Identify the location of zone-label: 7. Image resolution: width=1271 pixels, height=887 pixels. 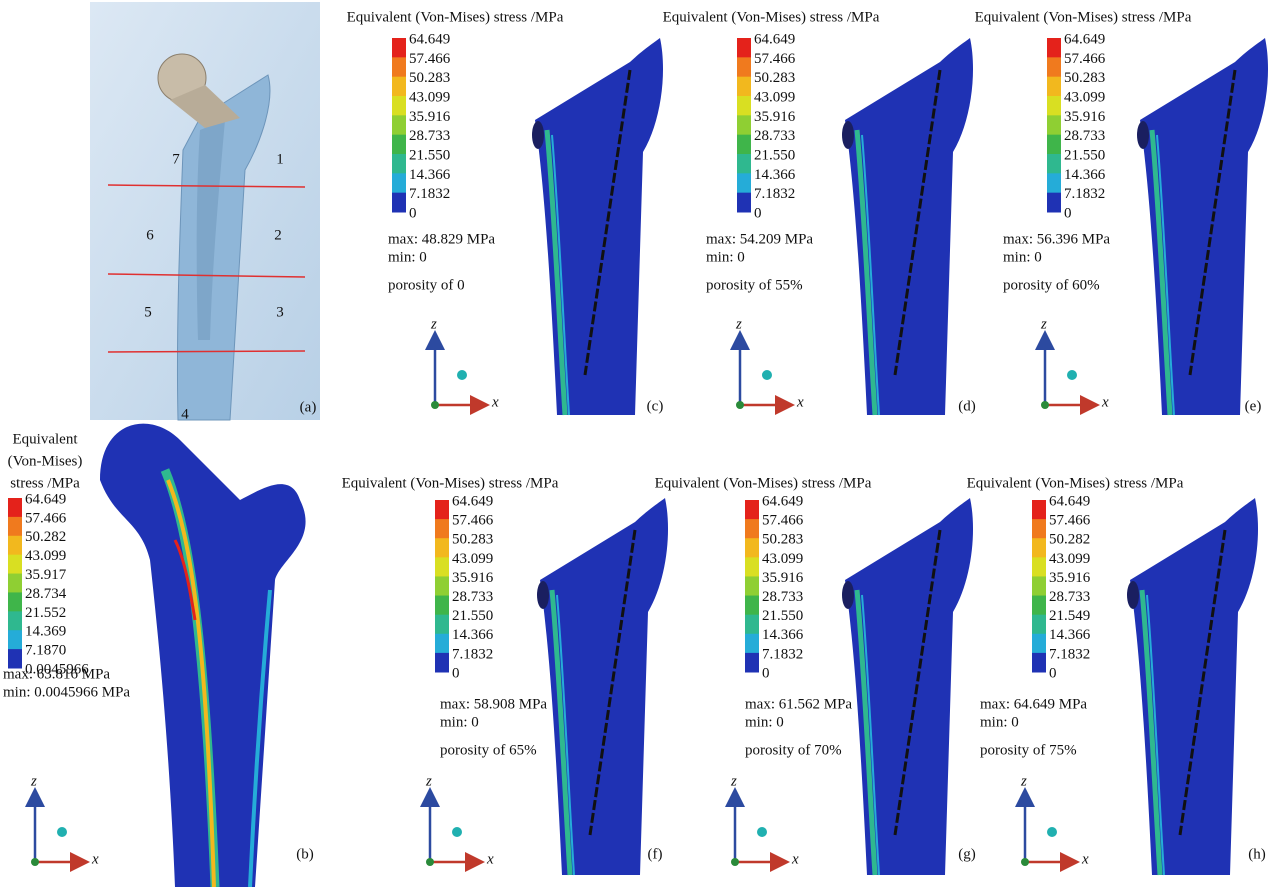
(176, 159).